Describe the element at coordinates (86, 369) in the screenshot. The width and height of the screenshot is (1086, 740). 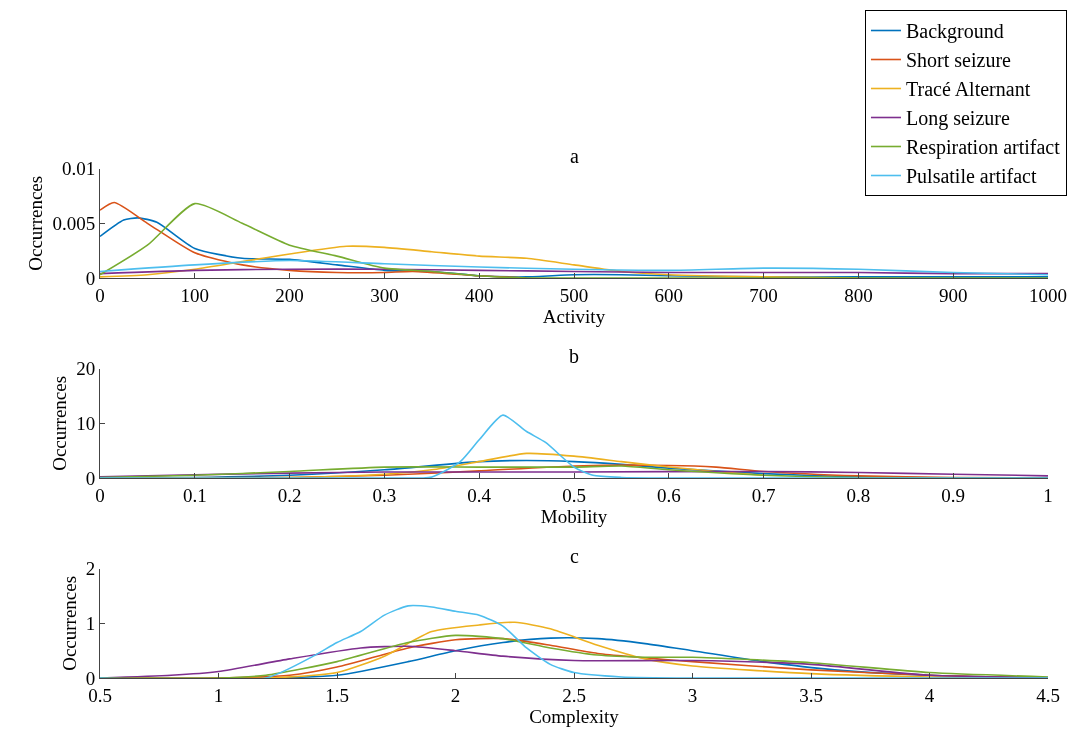
I see `y-tick-label: 20` at that location.